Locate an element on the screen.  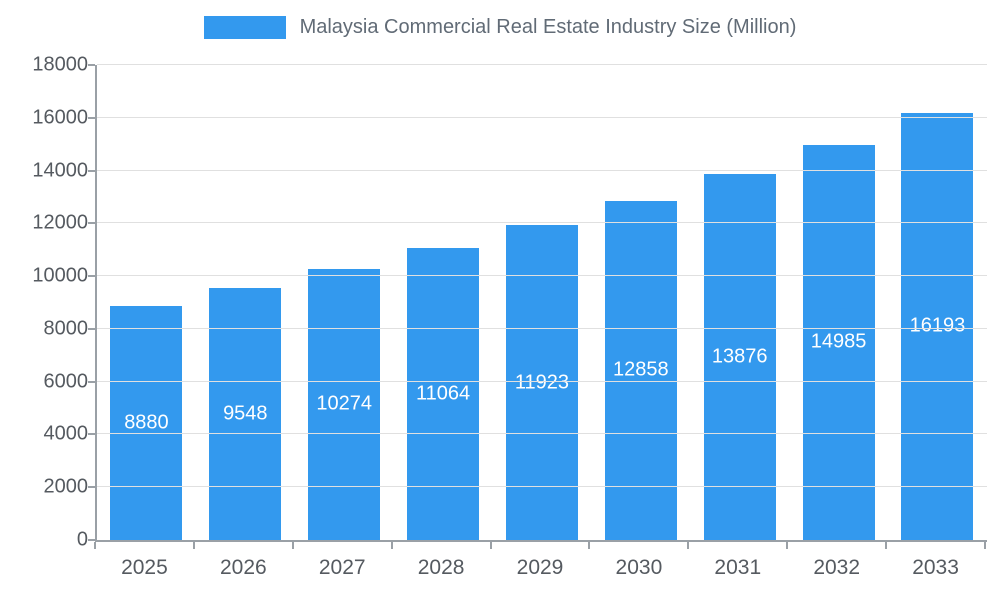
y-tick-label: 12000 is located at coordinates (60, 222).